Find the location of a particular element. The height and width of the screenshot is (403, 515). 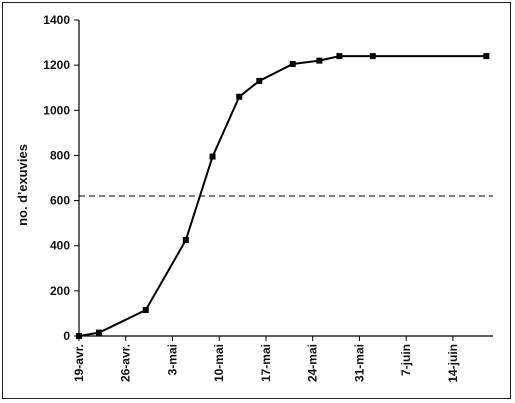

y-tick-label: 1000 is located at coordinates (56, 110).